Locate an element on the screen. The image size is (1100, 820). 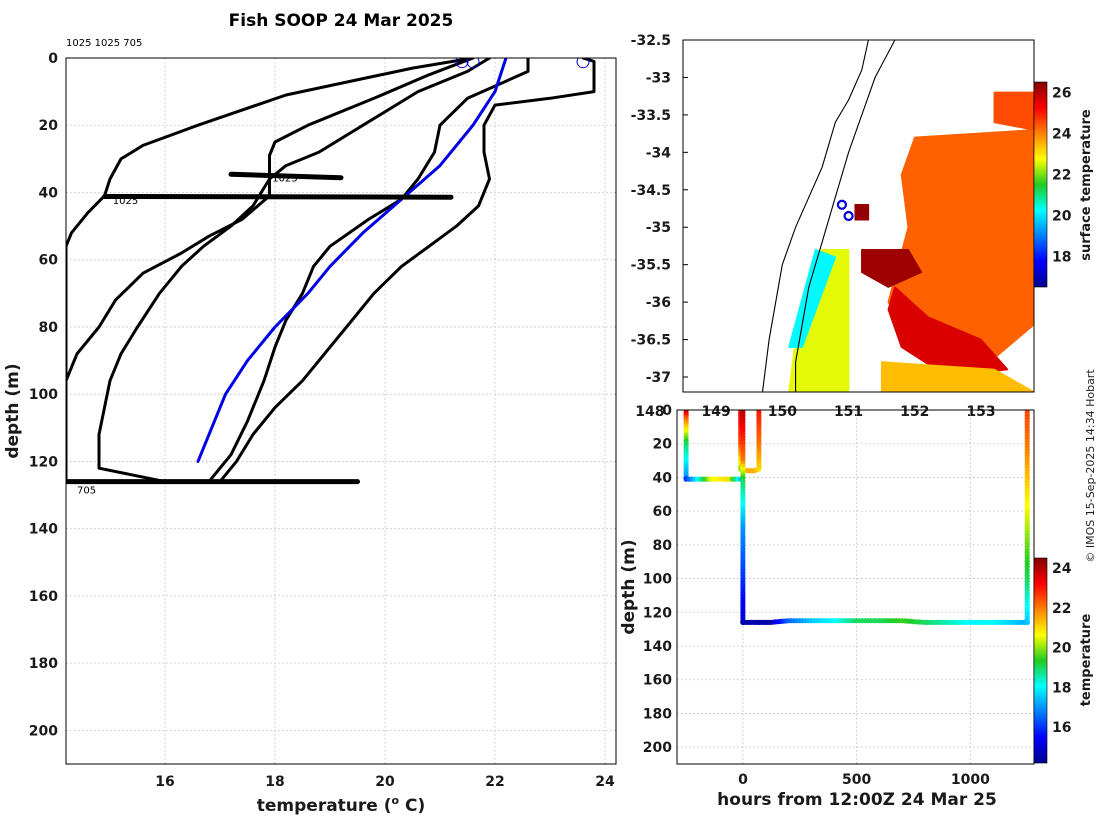
profile-line-cast-blue is located at coordinates (352, 260).